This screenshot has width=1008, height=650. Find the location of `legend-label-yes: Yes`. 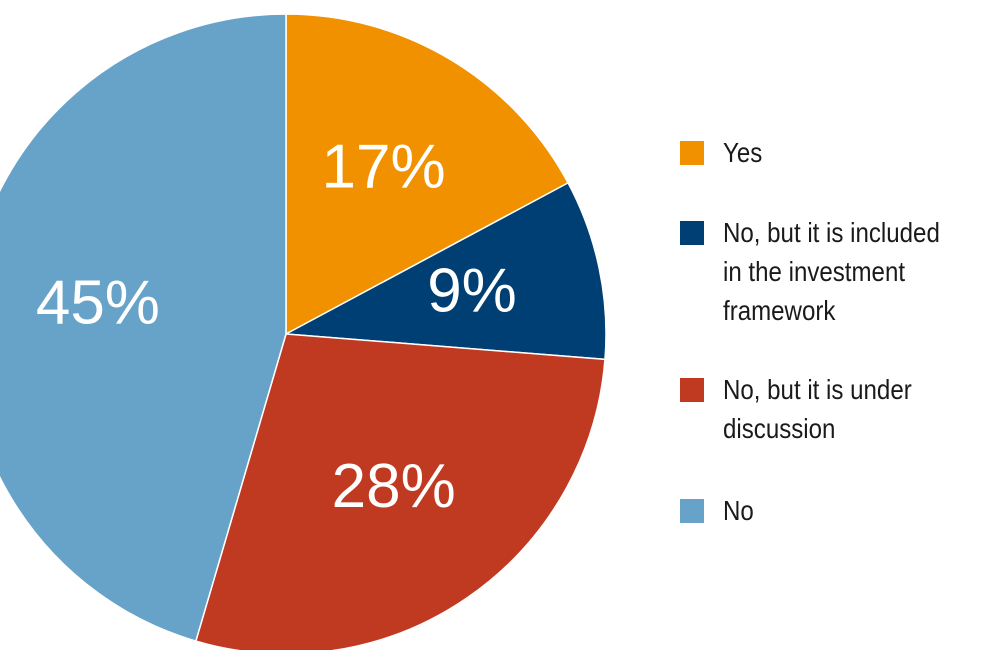

legend-label-yes: Yes is located at coordinates (743, 152).